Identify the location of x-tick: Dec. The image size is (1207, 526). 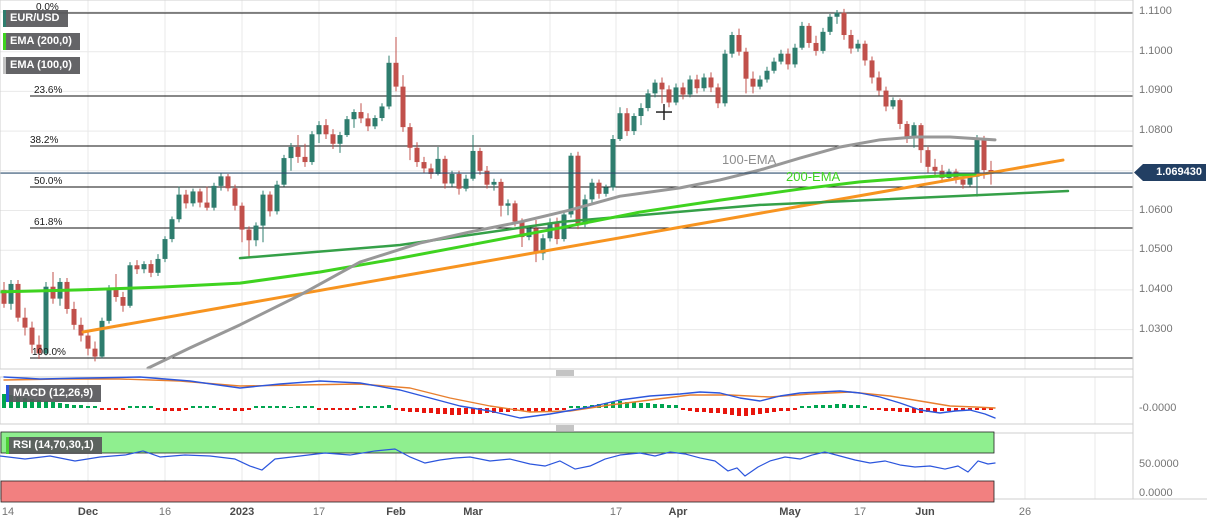
(88, 512).